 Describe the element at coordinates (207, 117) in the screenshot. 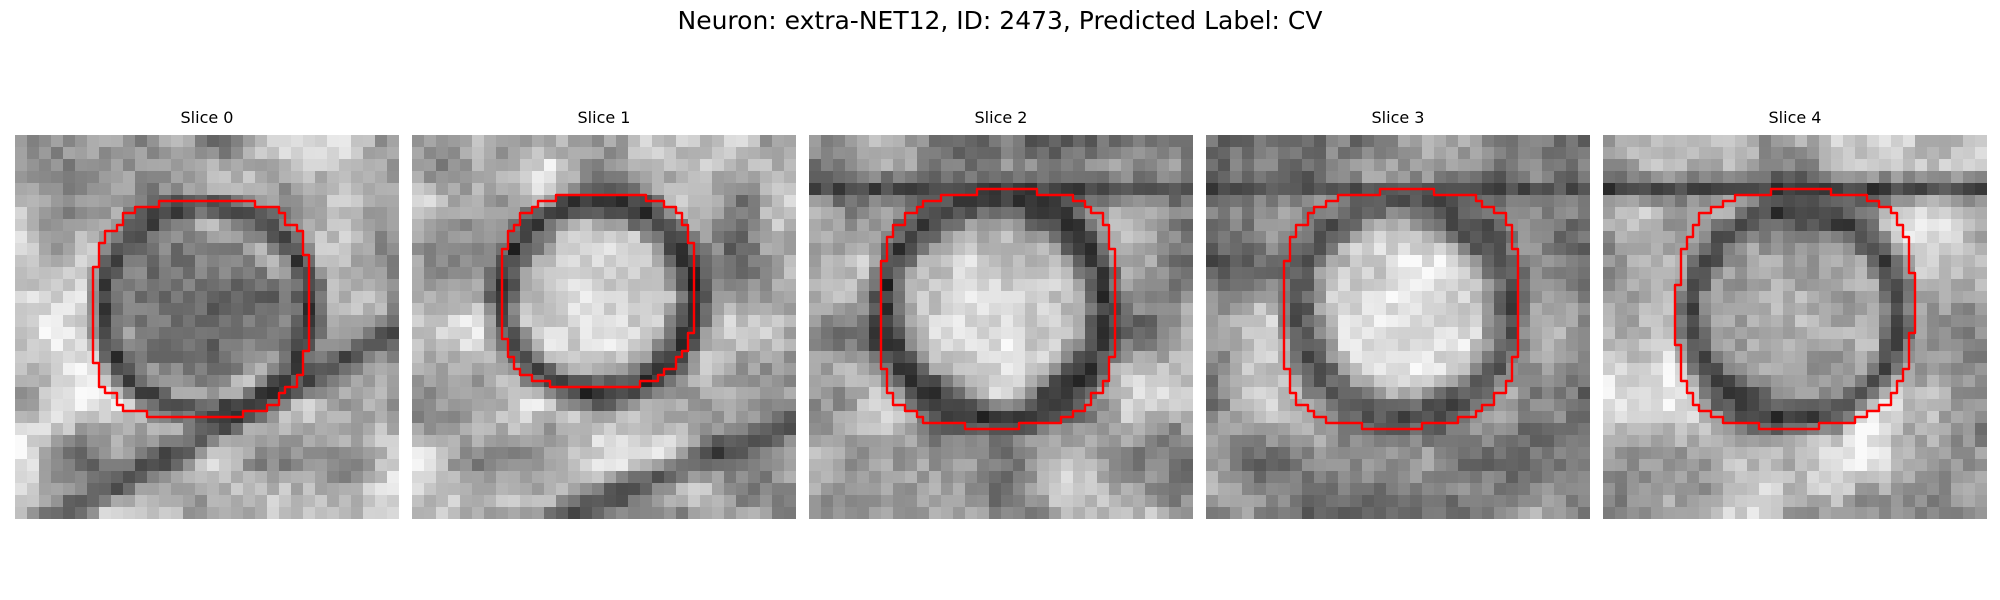

I see `slice-title: Slice 0` at that location.